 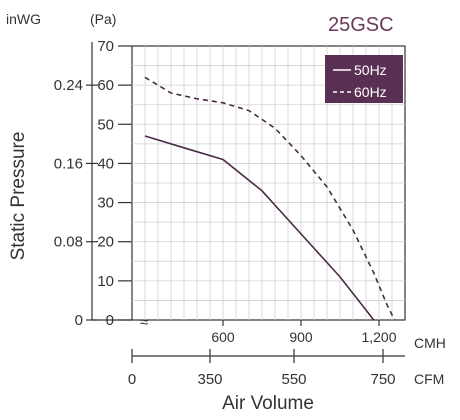 What do you see at coordinates (105, 46) in the screenshot?
I see `y-pa-tick-label: 70` at bounding box center [105, 46].